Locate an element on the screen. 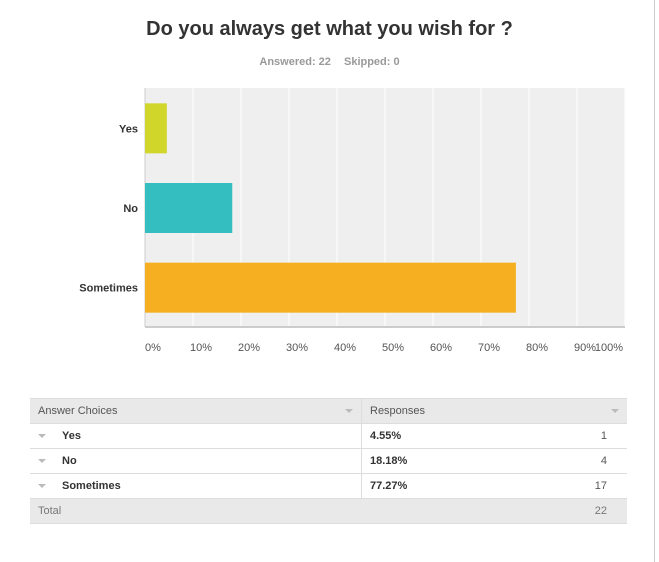 This screenshot has height=562, width=659. table-row: Sometimes 77.27% 17 is located at coordinates (328, 486).